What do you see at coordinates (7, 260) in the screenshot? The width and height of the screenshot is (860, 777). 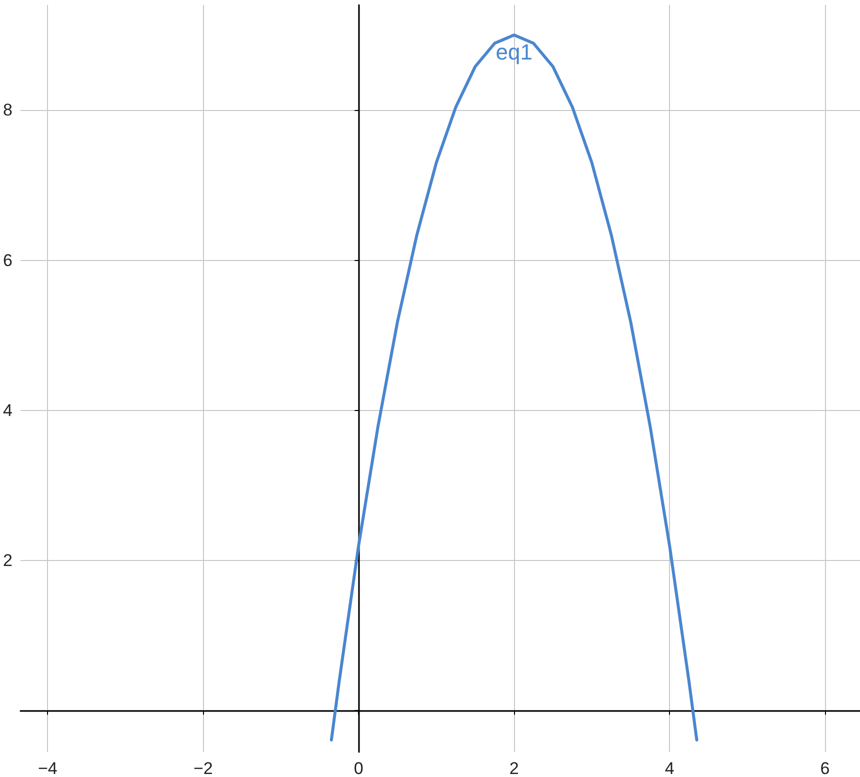 I see `y-tick-label: 6` at bounding box center [7, 260].